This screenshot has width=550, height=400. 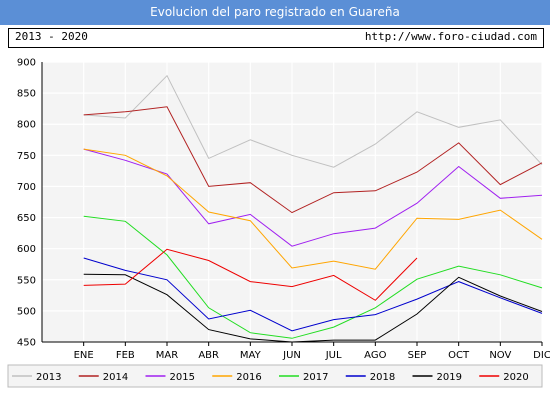 I want to click on legend-label-2017: 2017, so click(x=315, y=377).